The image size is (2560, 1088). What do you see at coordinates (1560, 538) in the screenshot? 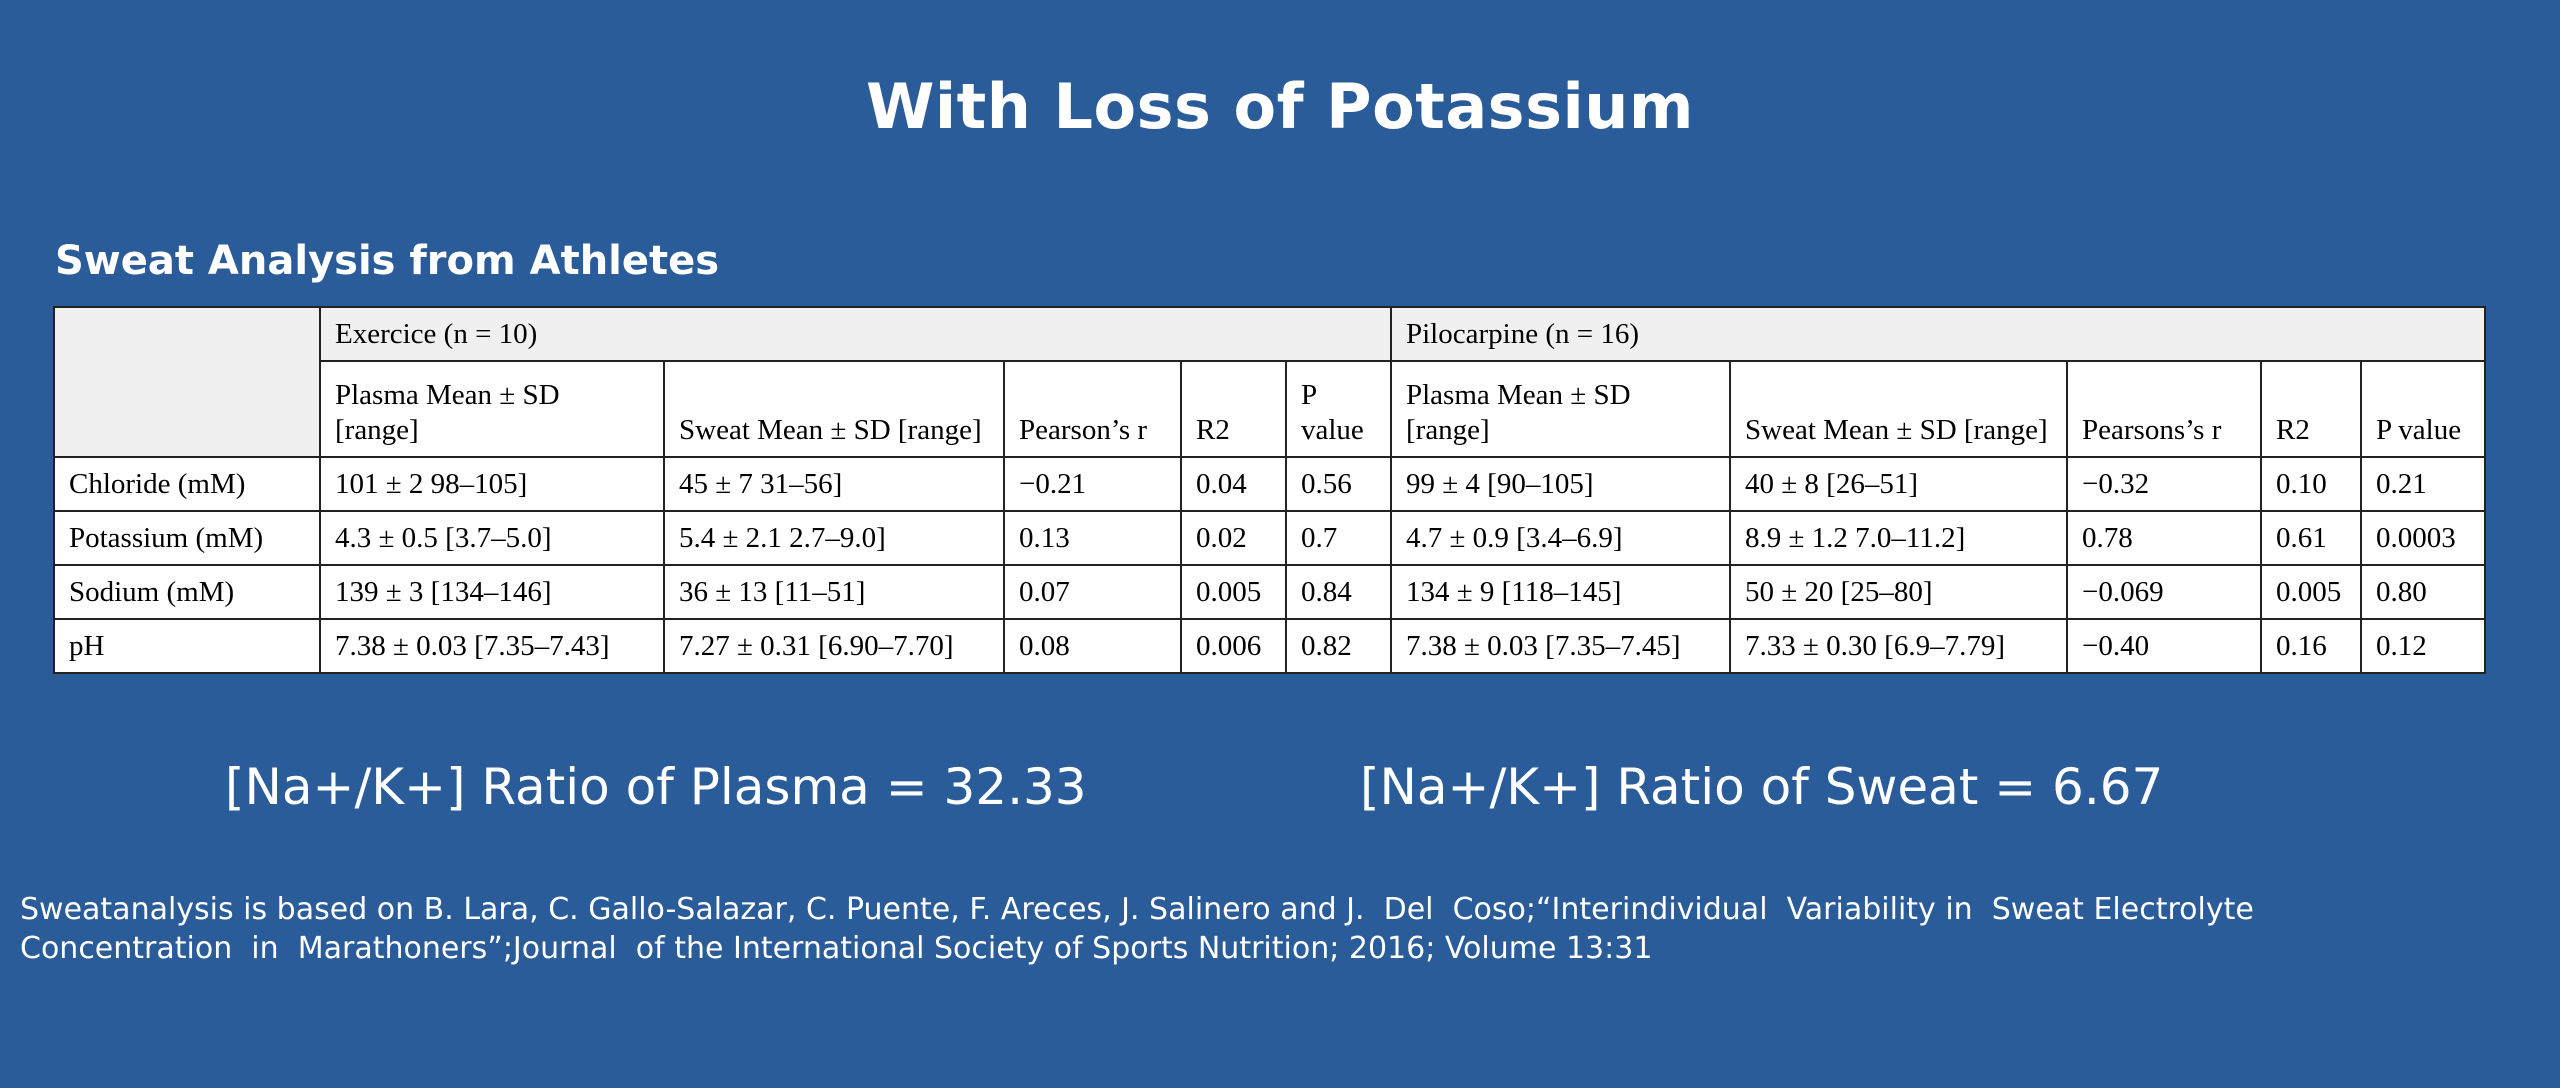
I see `table-cell: 4.7 ± 0.9 [3.4–6.9]` at bounding box center [1560, 538].